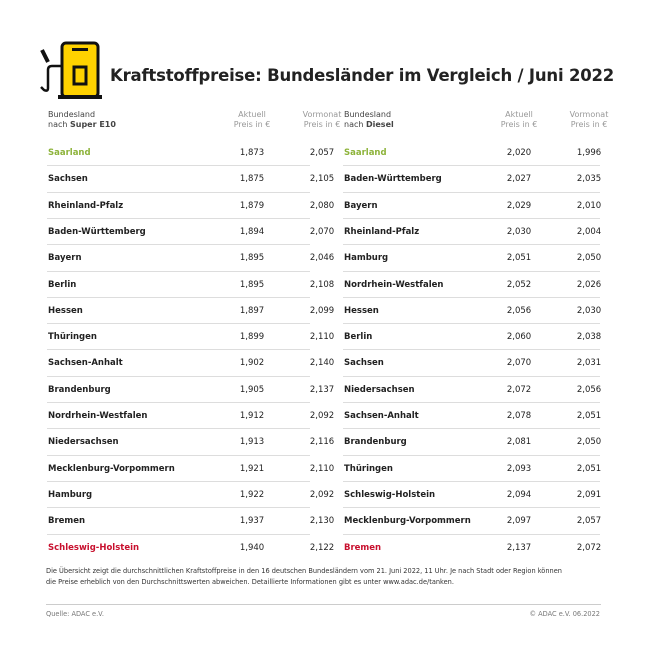 Image resolution: width=650 pixels, height=646 pixels. I want to click on column-header: Vormonat Preis in €, so click(322, 120).